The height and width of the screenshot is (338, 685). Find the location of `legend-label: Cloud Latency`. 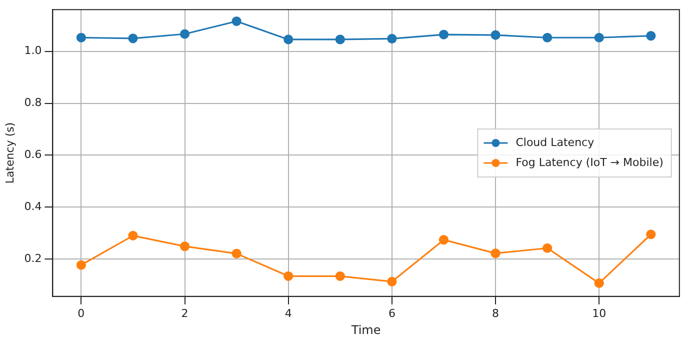

legend-label: Cloud Latency is located at coordinates (555, 142).